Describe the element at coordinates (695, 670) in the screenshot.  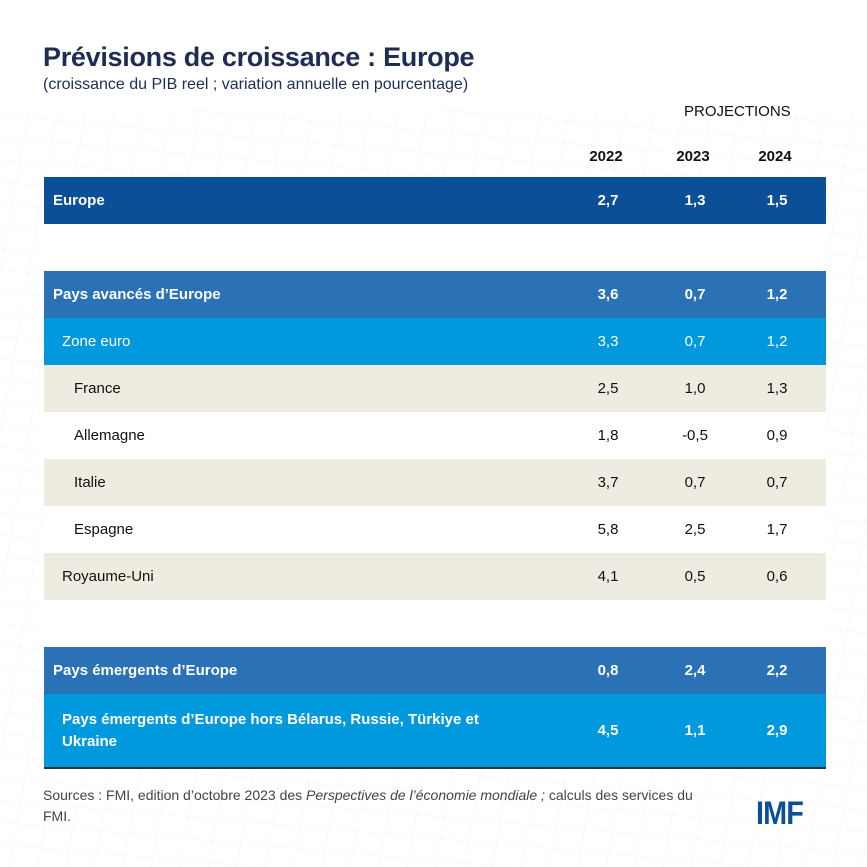
I see `cell-2023: 2,4` at that location.